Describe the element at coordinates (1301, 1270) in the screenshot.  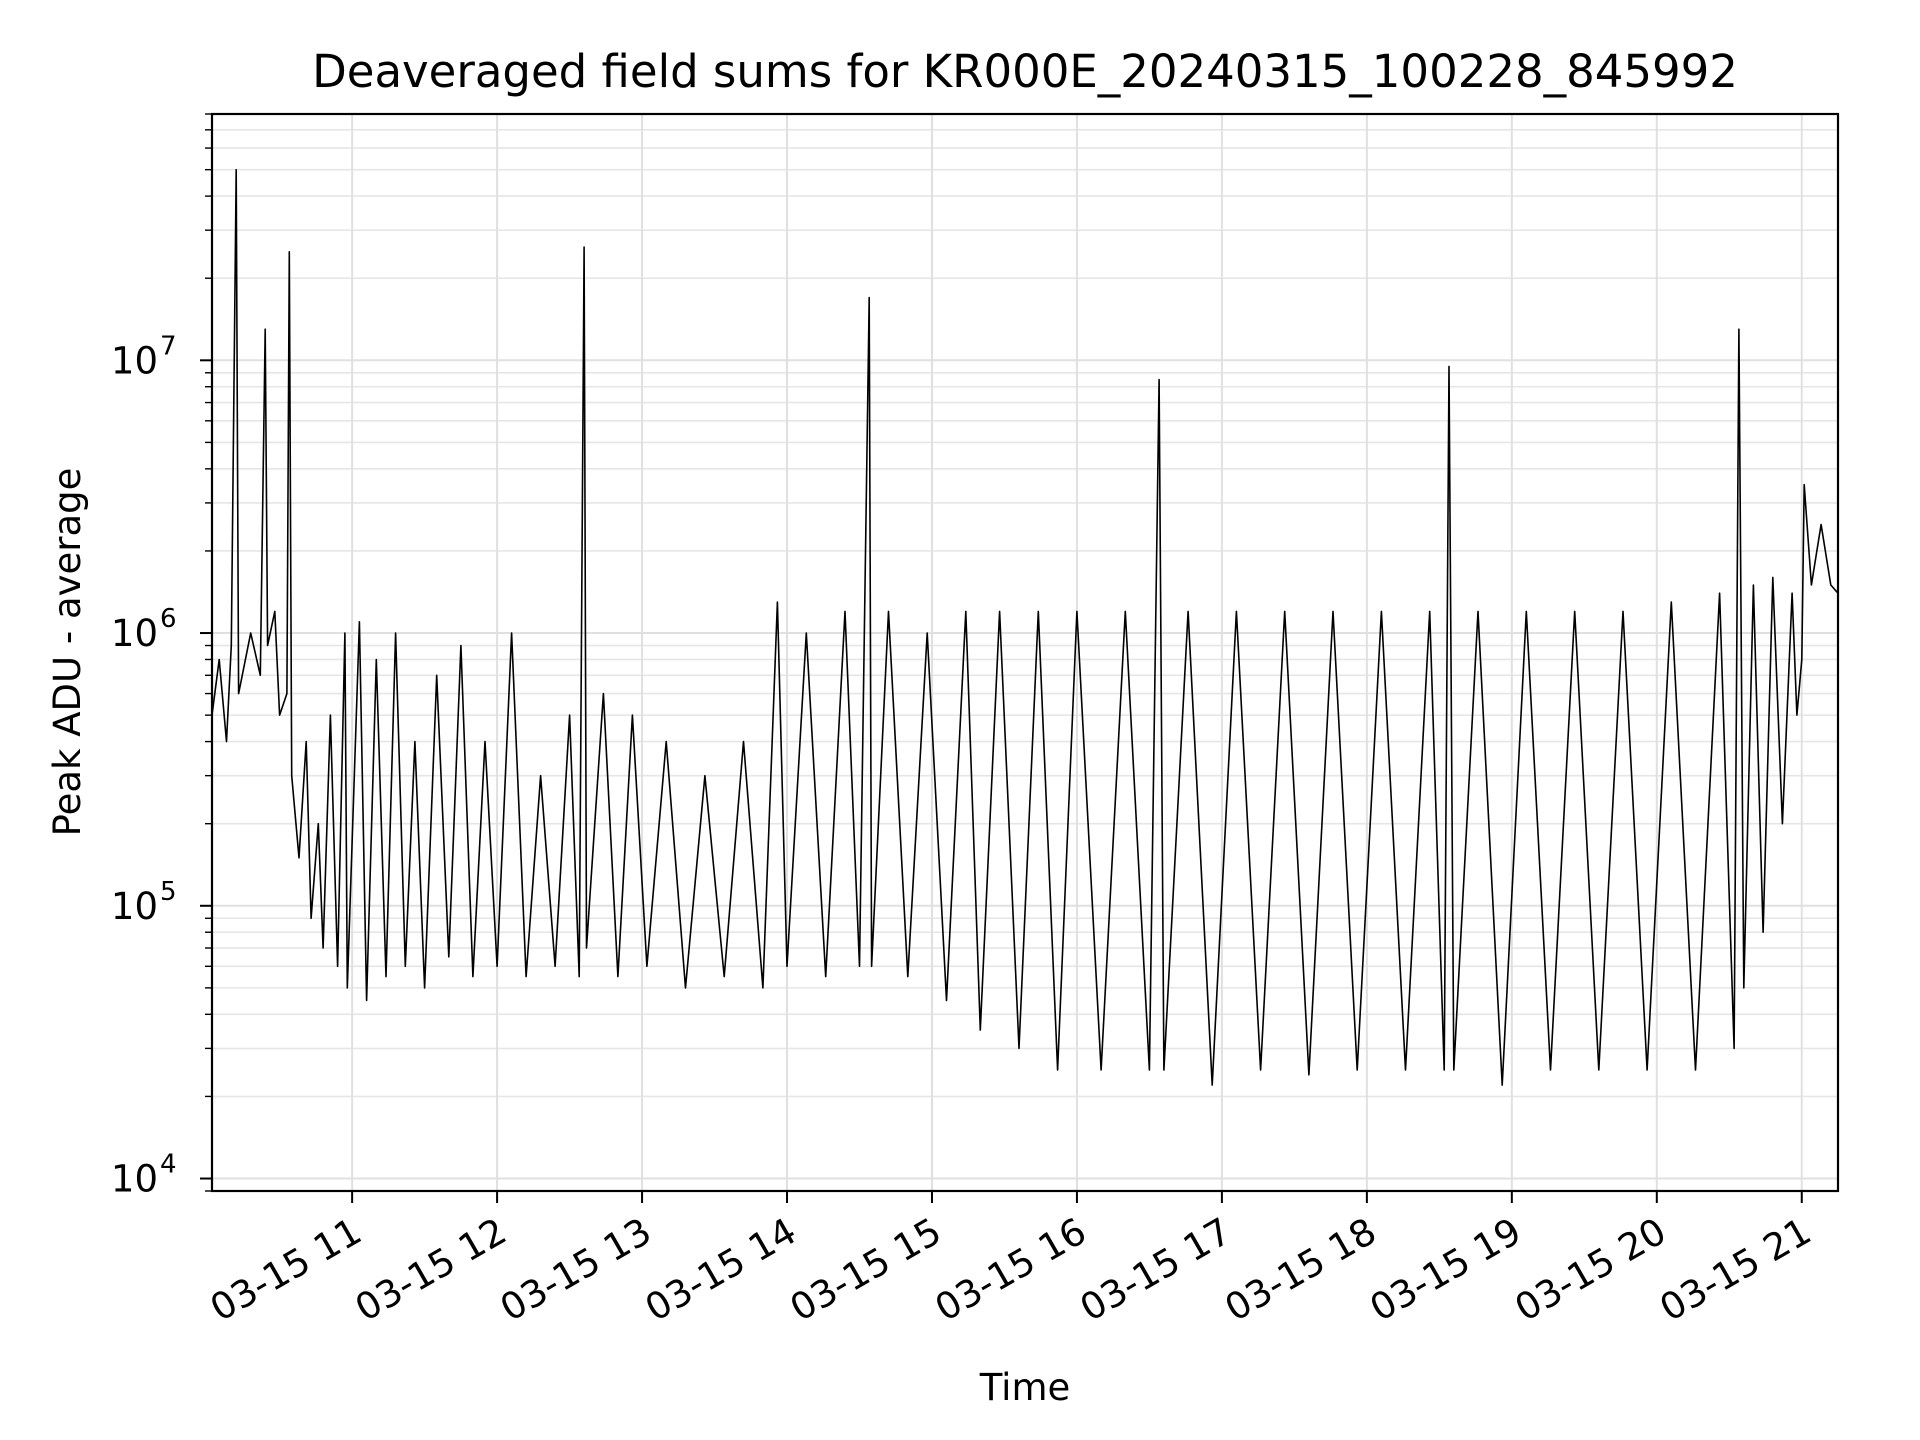
I see `x-tick-label: 03-15 18` at that location.